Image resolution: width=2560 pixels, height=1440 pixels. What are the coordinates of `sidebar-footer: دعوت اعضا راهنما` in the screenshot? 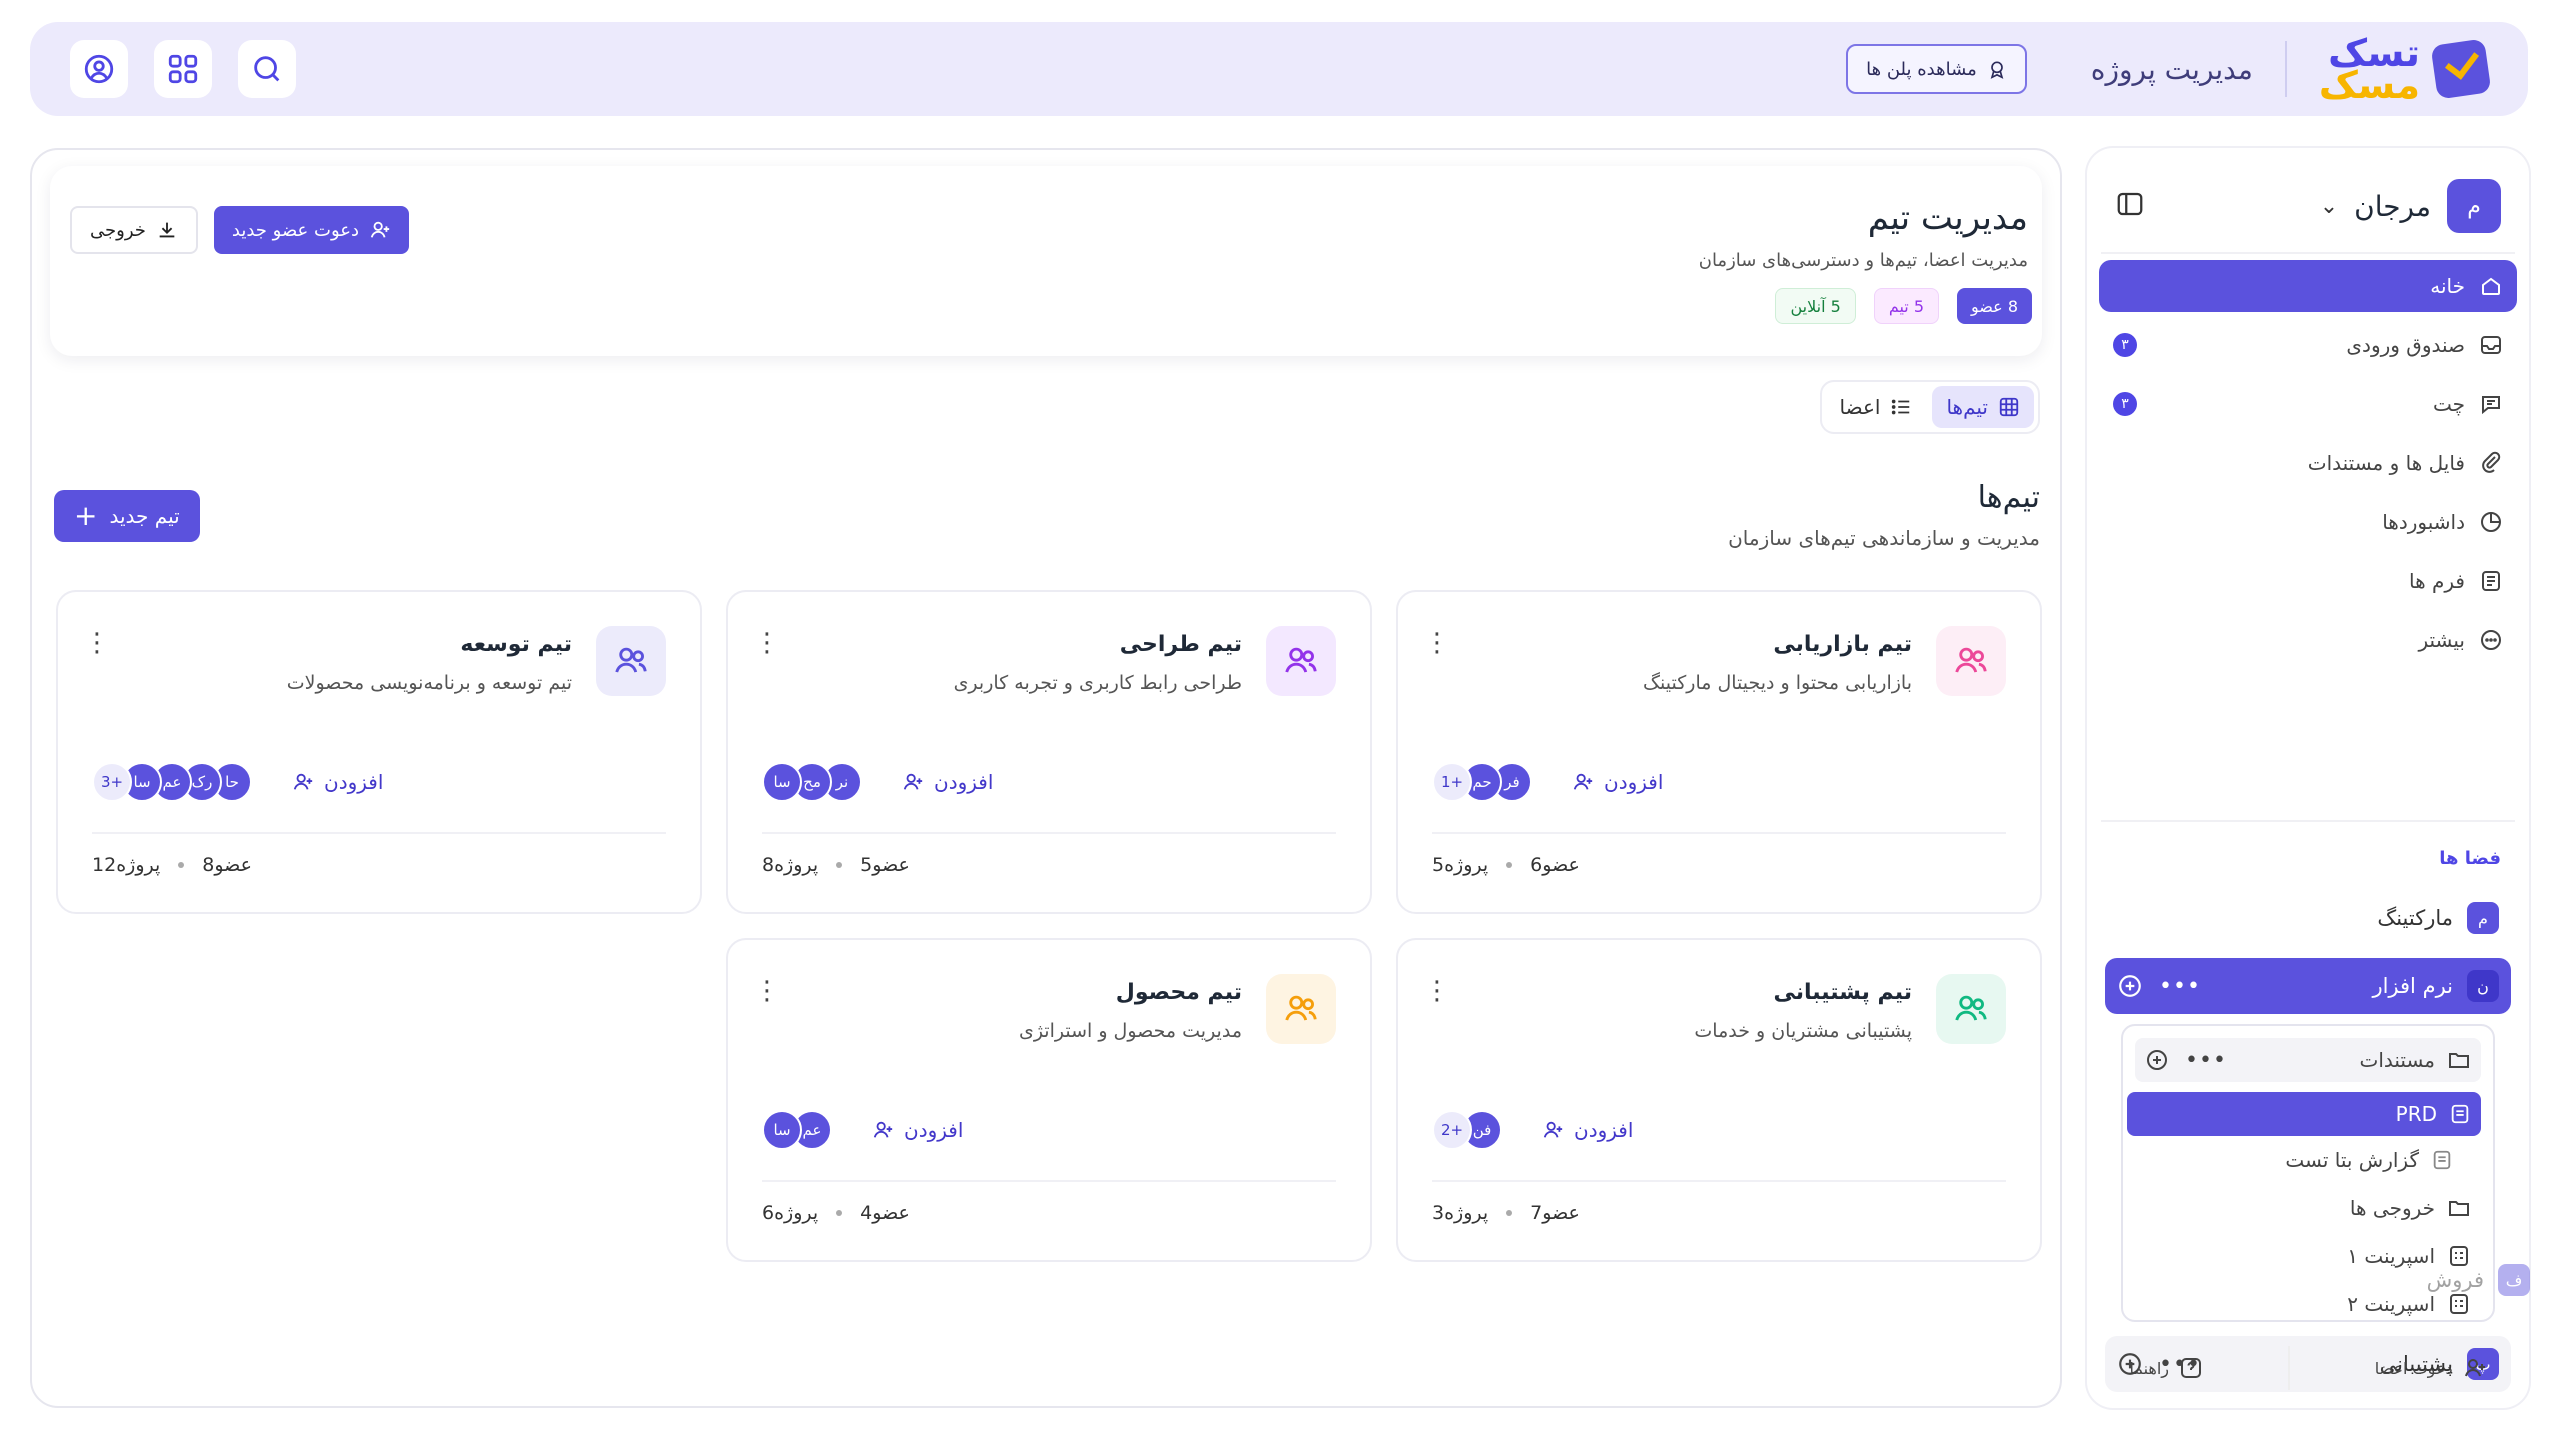 It's located at (2308, 1368).